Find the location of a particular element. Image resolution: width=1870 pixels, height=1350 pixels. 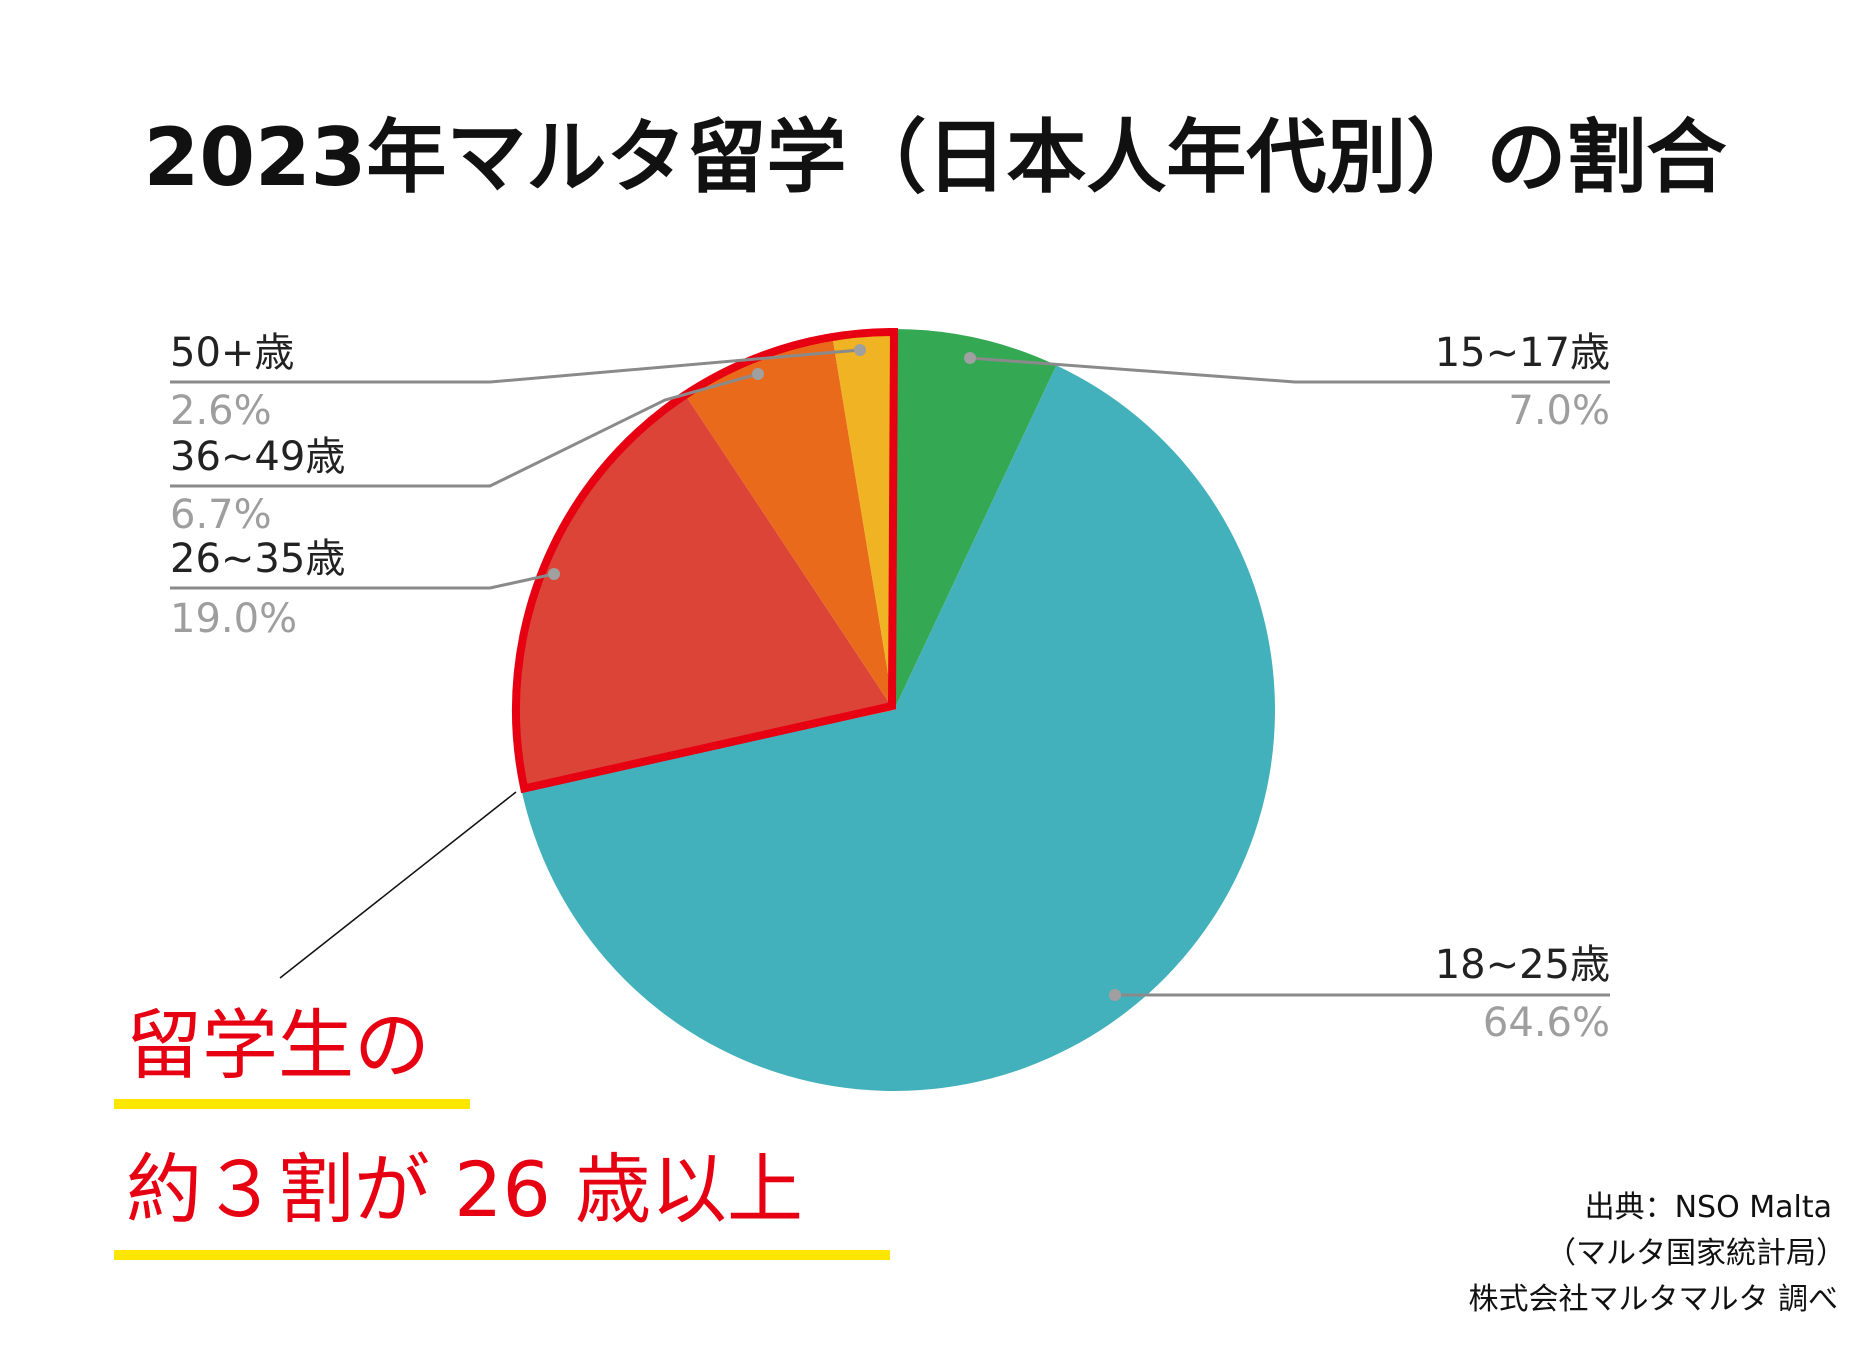

pie-slice-50+ is located at coordinates (862, 519).